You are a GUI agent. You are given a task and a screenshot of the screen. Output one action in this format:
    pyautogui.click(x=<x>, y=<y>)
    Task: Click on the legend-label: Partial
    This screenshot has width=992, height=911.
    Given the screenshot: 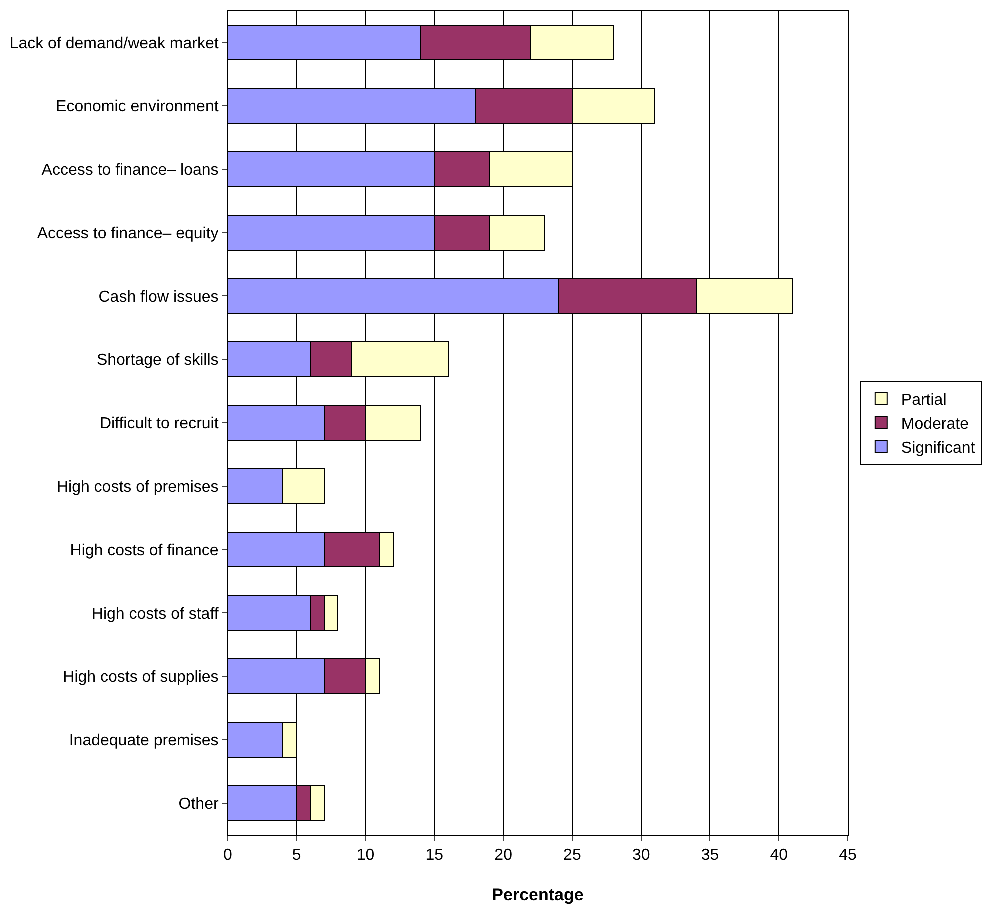 What is the action you would take?
    pyautogui.click(x=924, y=401)
    